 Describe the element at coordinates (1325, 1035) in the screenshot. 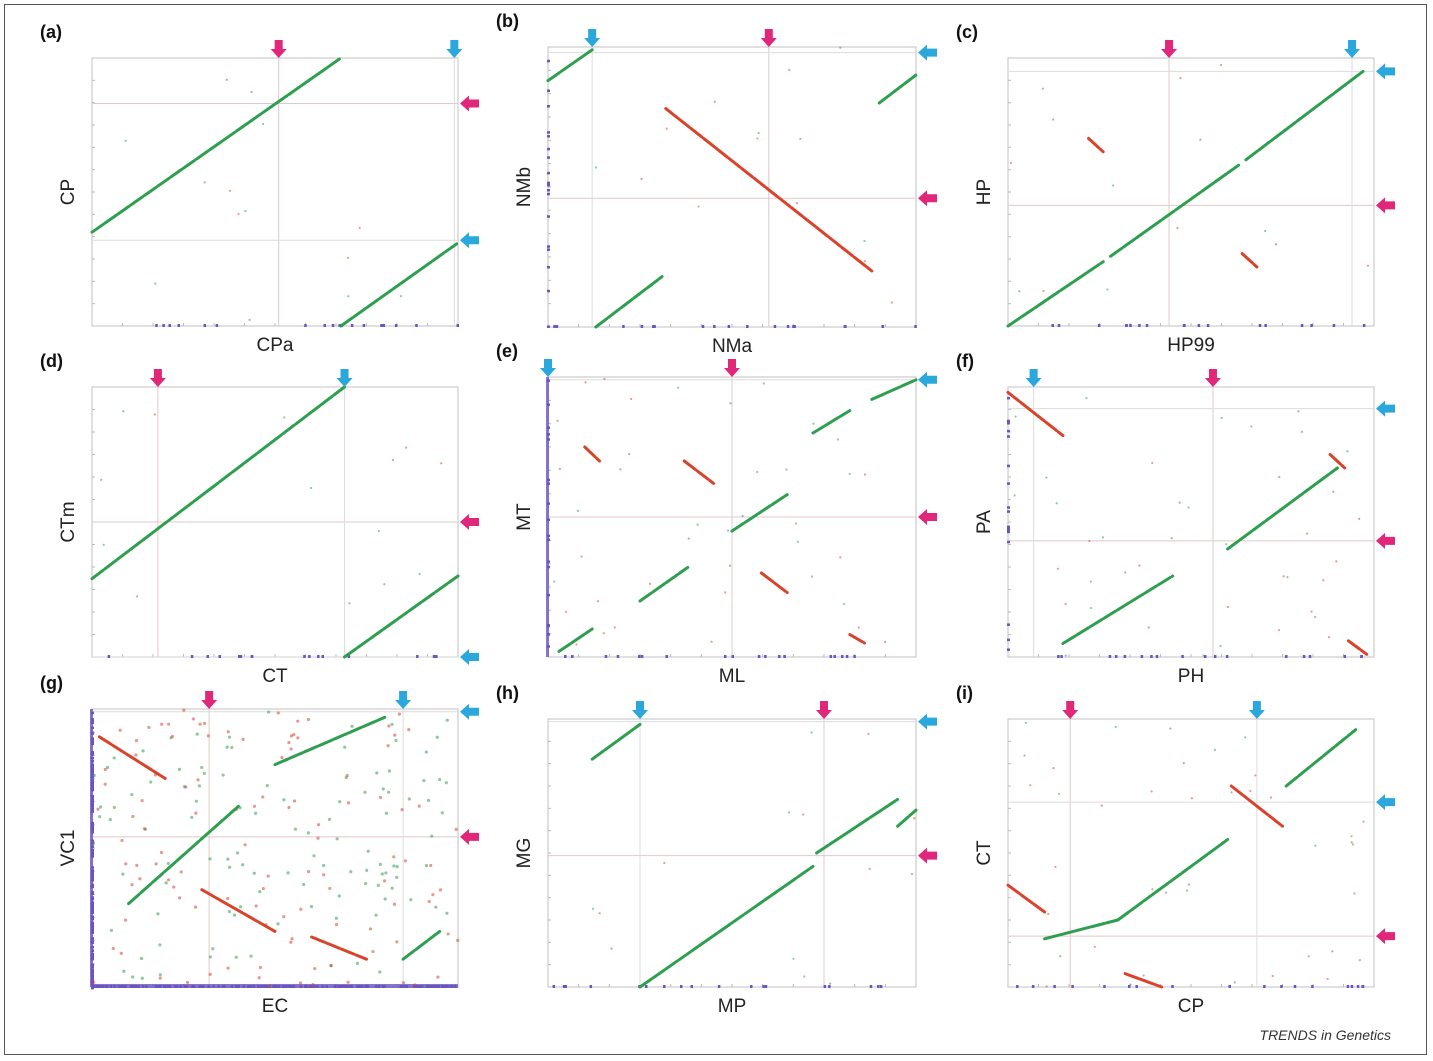

I see `credit-text: TRENDS in Genetics` at that location.